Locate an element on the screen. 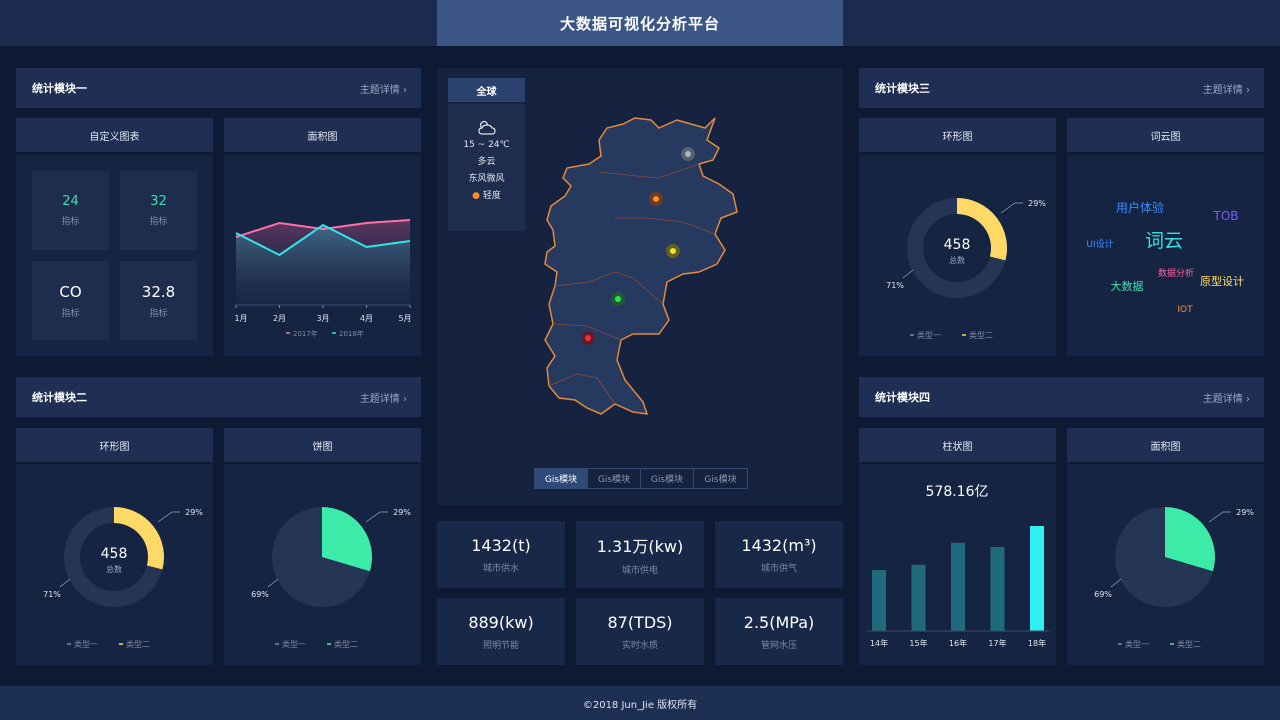 This screenshot has height=720, width=1280. ring-chart: 458 总数 29% 71% 类型一 类型二 is located at coordinates (123, 578).